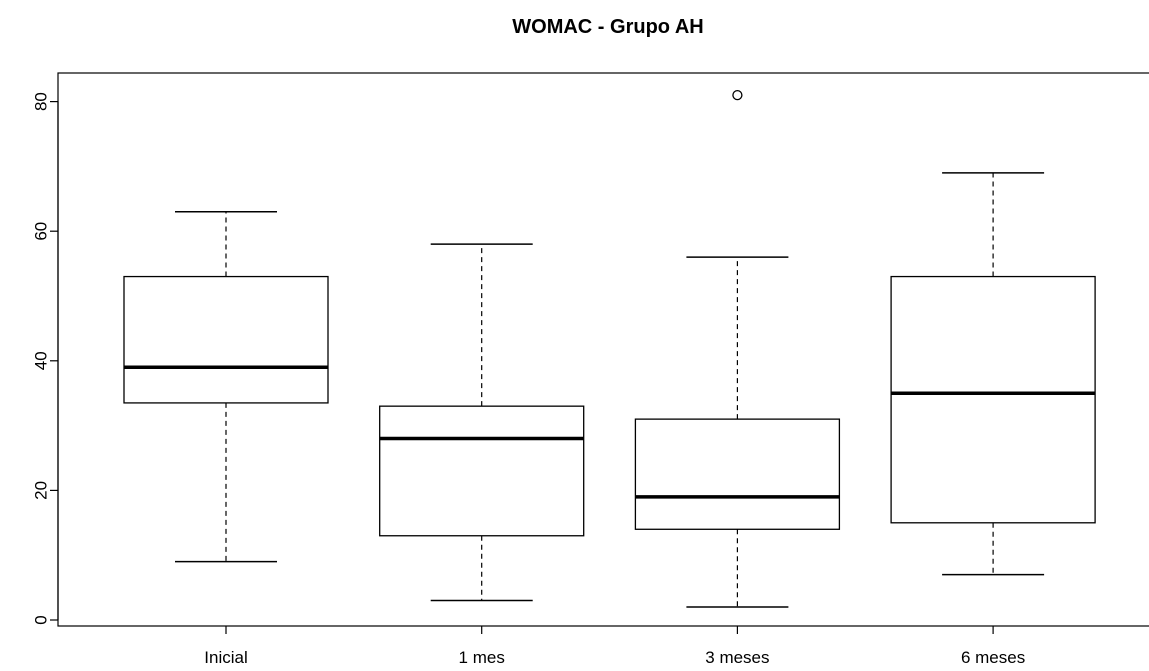 The height and width of the screenshot is (671, 1149). I want to click on y-tick-label: 40, so click(41, 360).